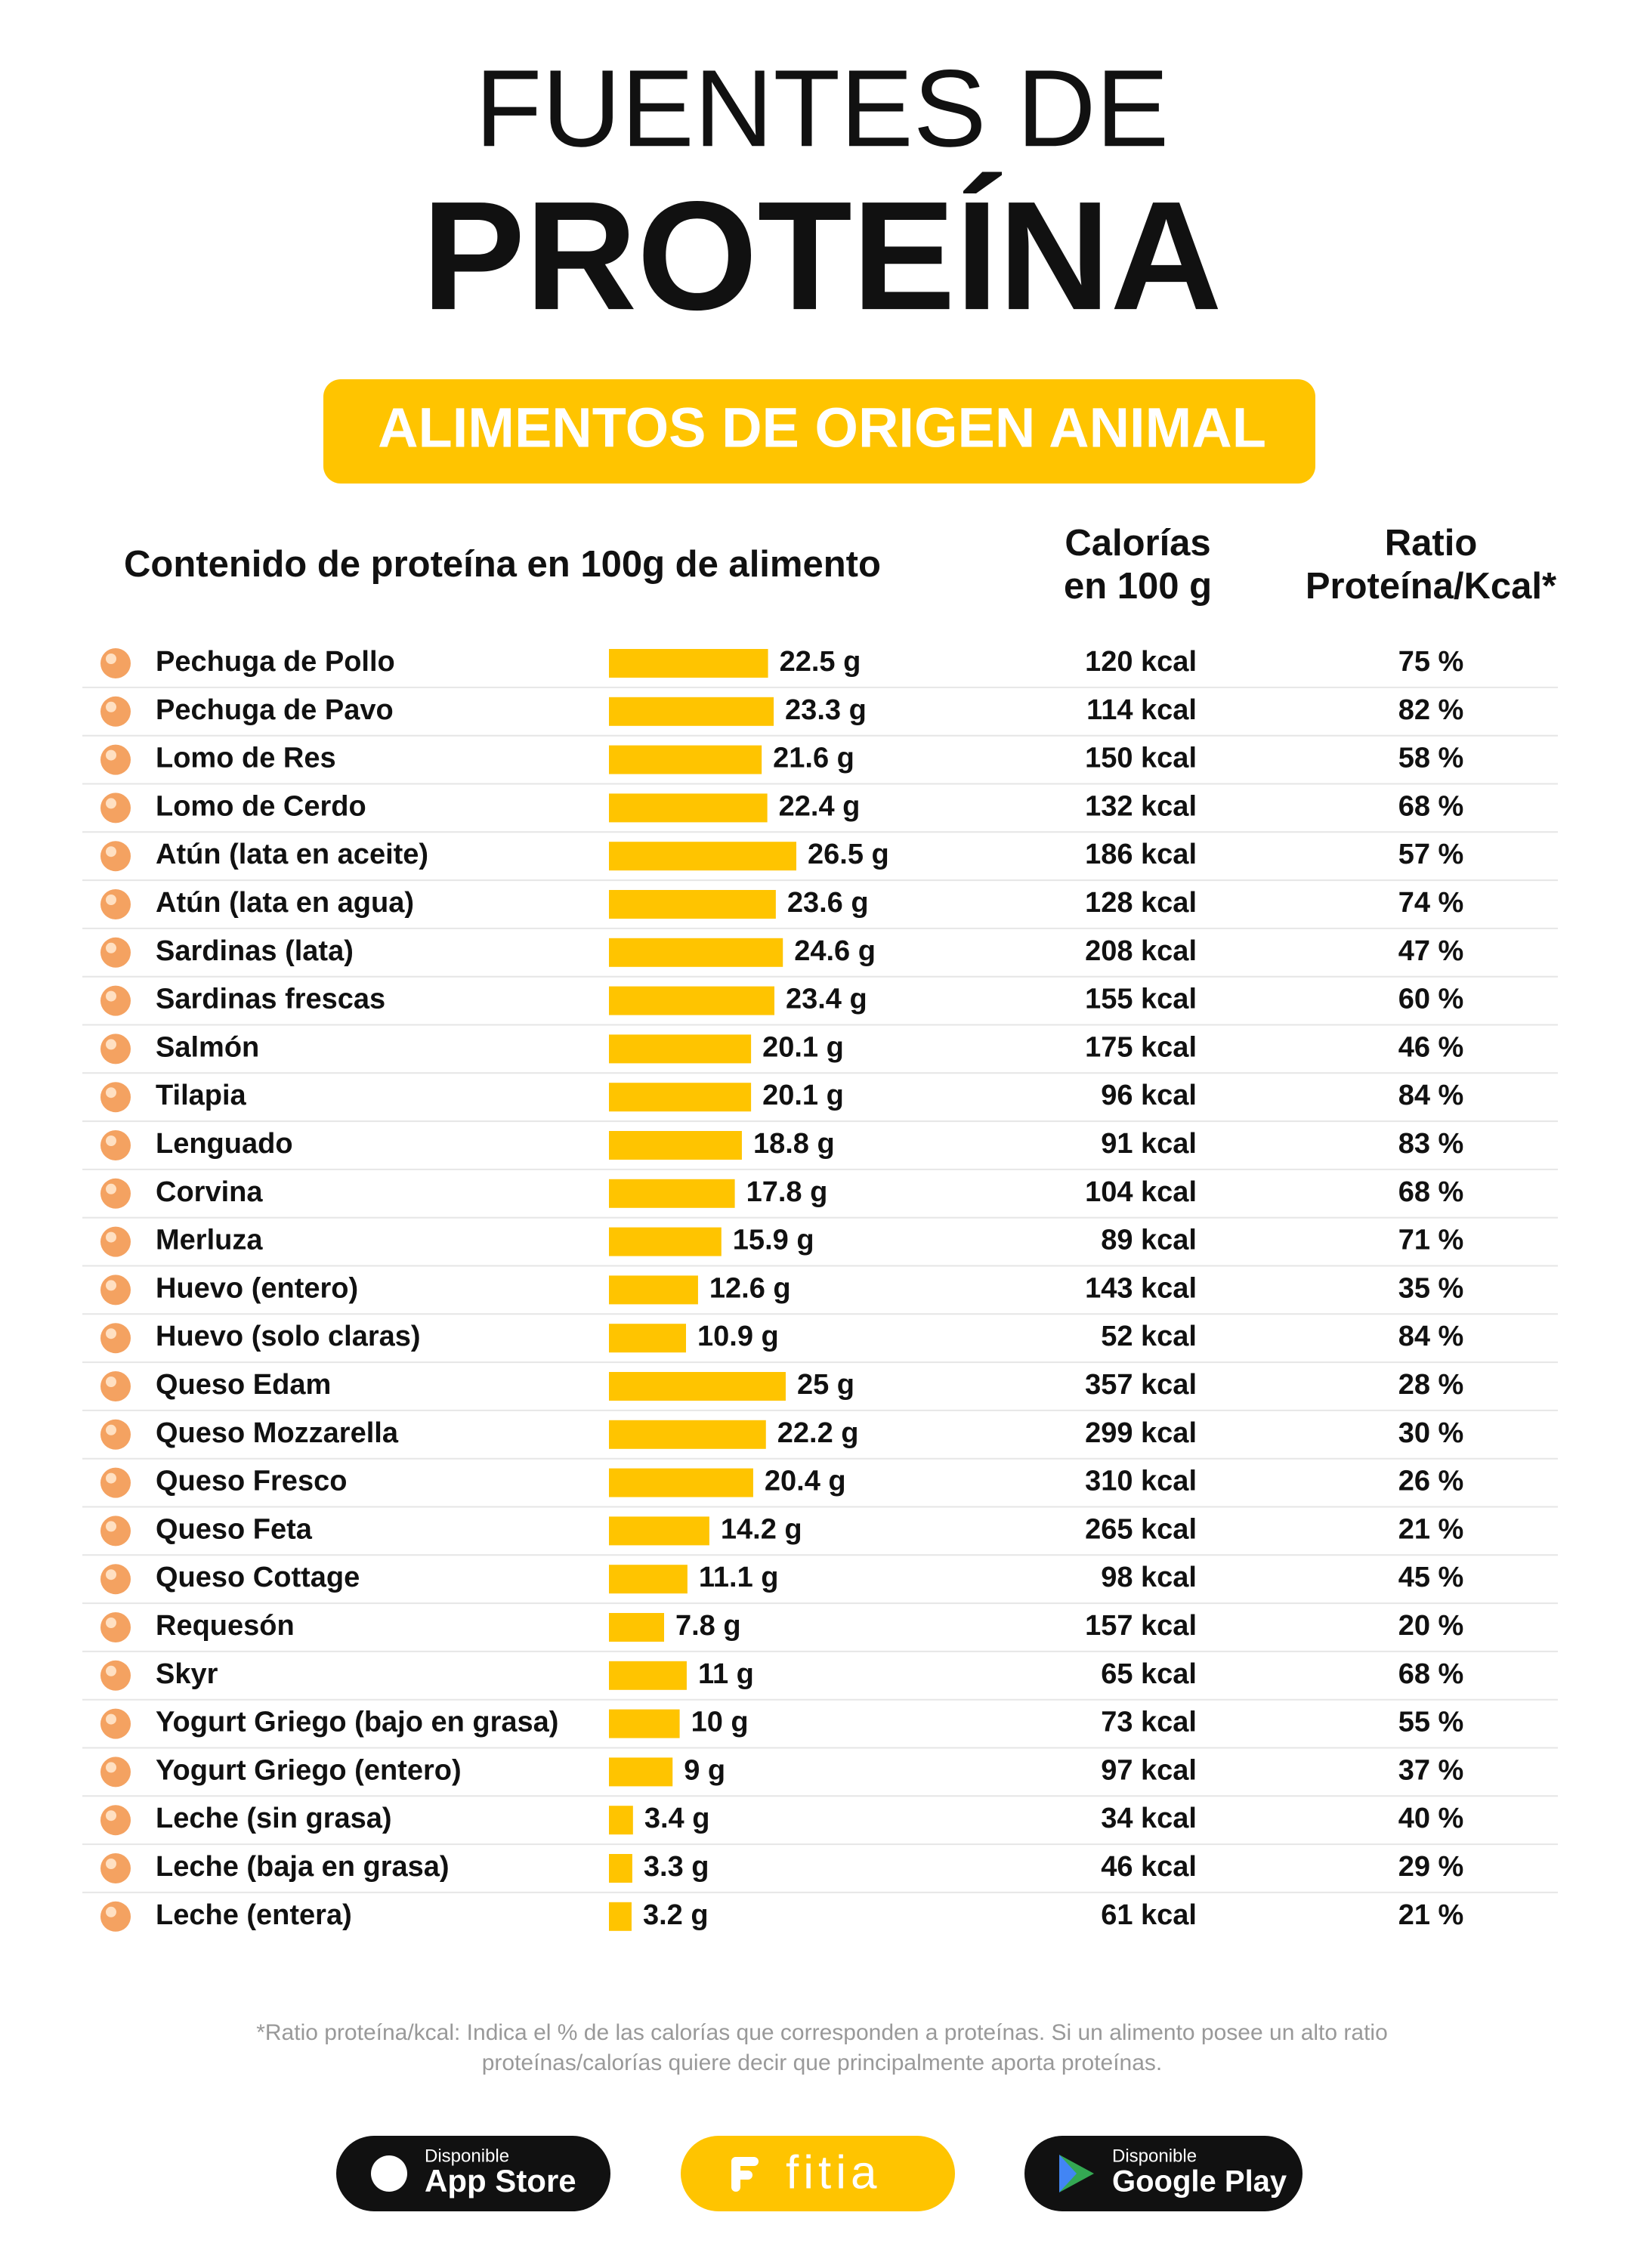  Describe the element at coordinates (1431, 903) in the screenshot. I see `ratio: 74 %` at that location.